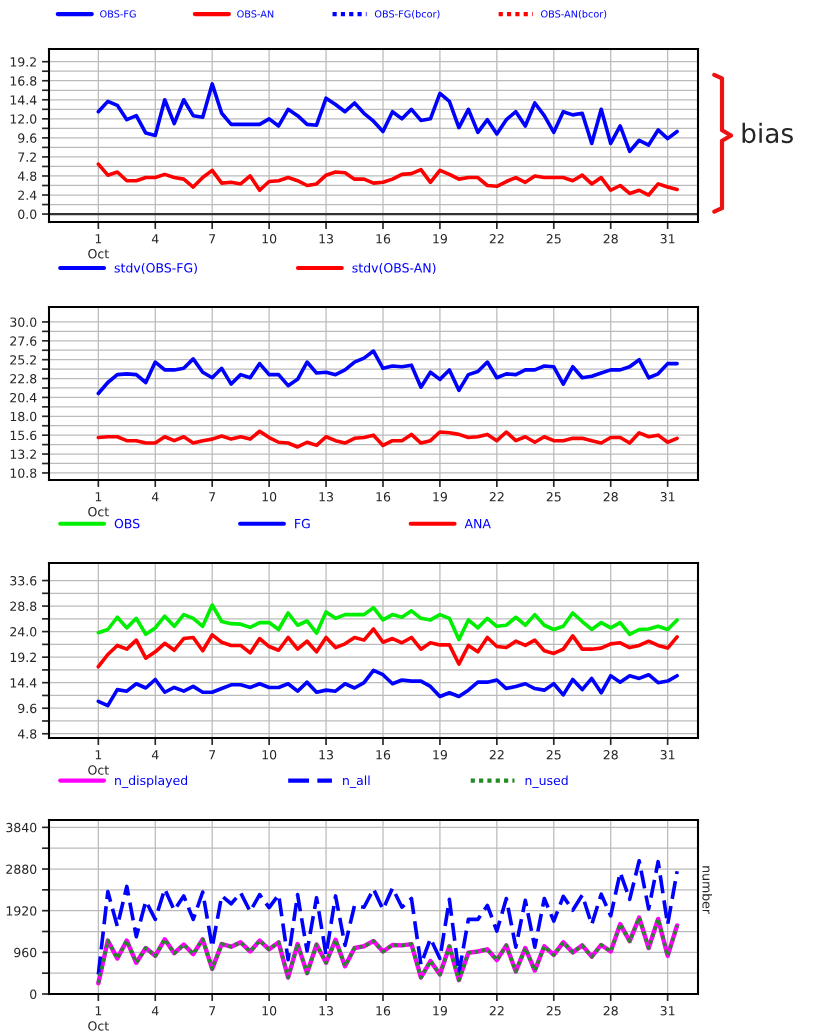  What do you see at coordinates (707, 890) in the screenshot?
I see `y2-axis-title: number` at bounding box center [707, 890].